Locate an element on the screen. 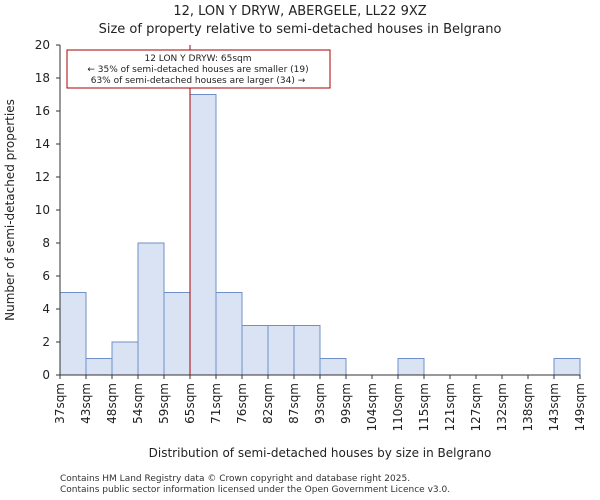 Image resolution: width=600 pixels, height=500 pixels. y-tick-label: 4 is located at coordinates (46, 309).